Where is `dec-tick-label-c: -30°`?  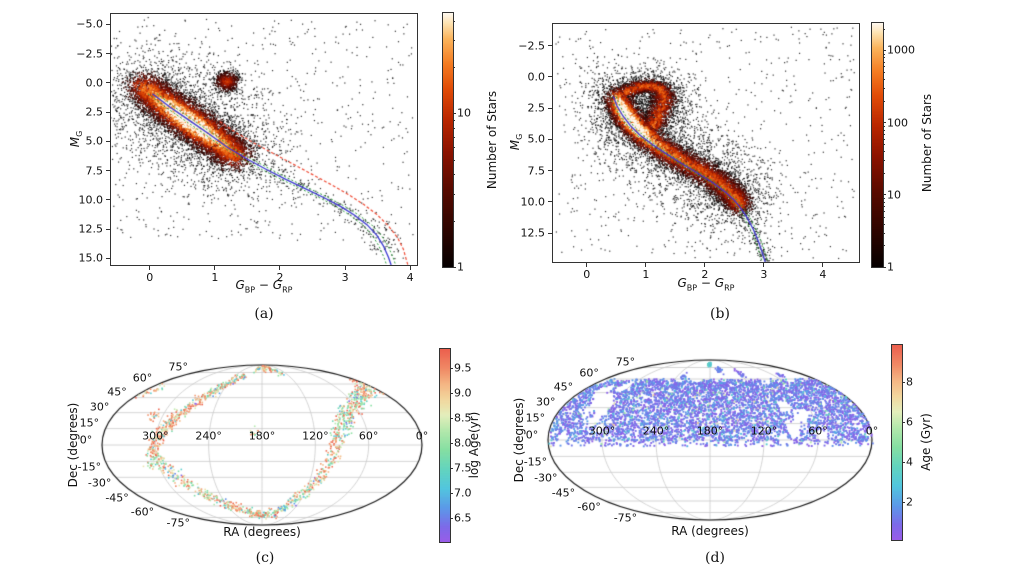
dec-tick-label-c: -30° is located at coordinates (99, 483).